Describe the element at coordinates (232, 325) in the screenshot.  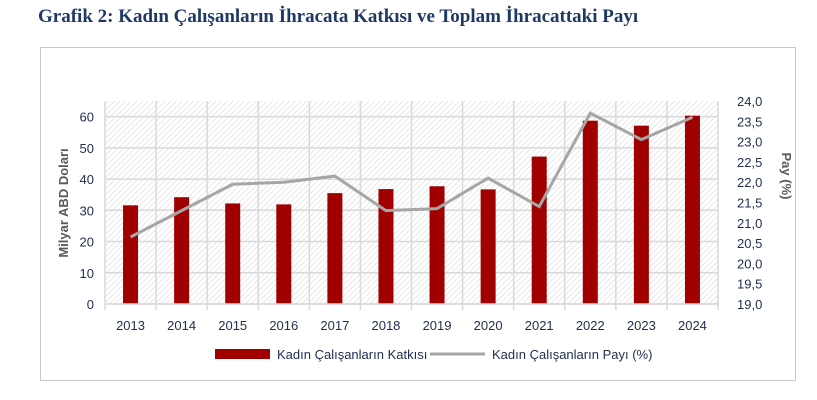
I see `x-tick-label: 2015` at that location.